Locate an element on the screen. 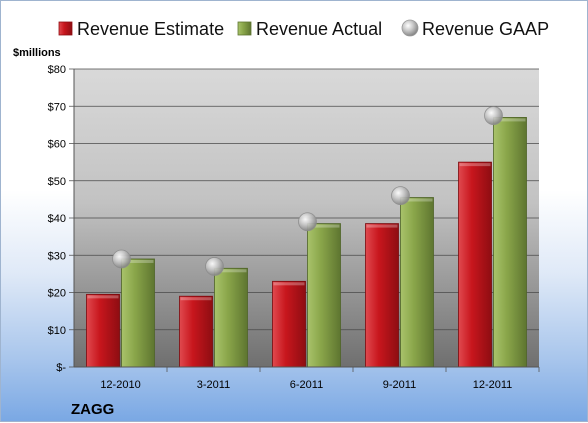  y-tick-label: $30 is located at coordinates (57, 256).